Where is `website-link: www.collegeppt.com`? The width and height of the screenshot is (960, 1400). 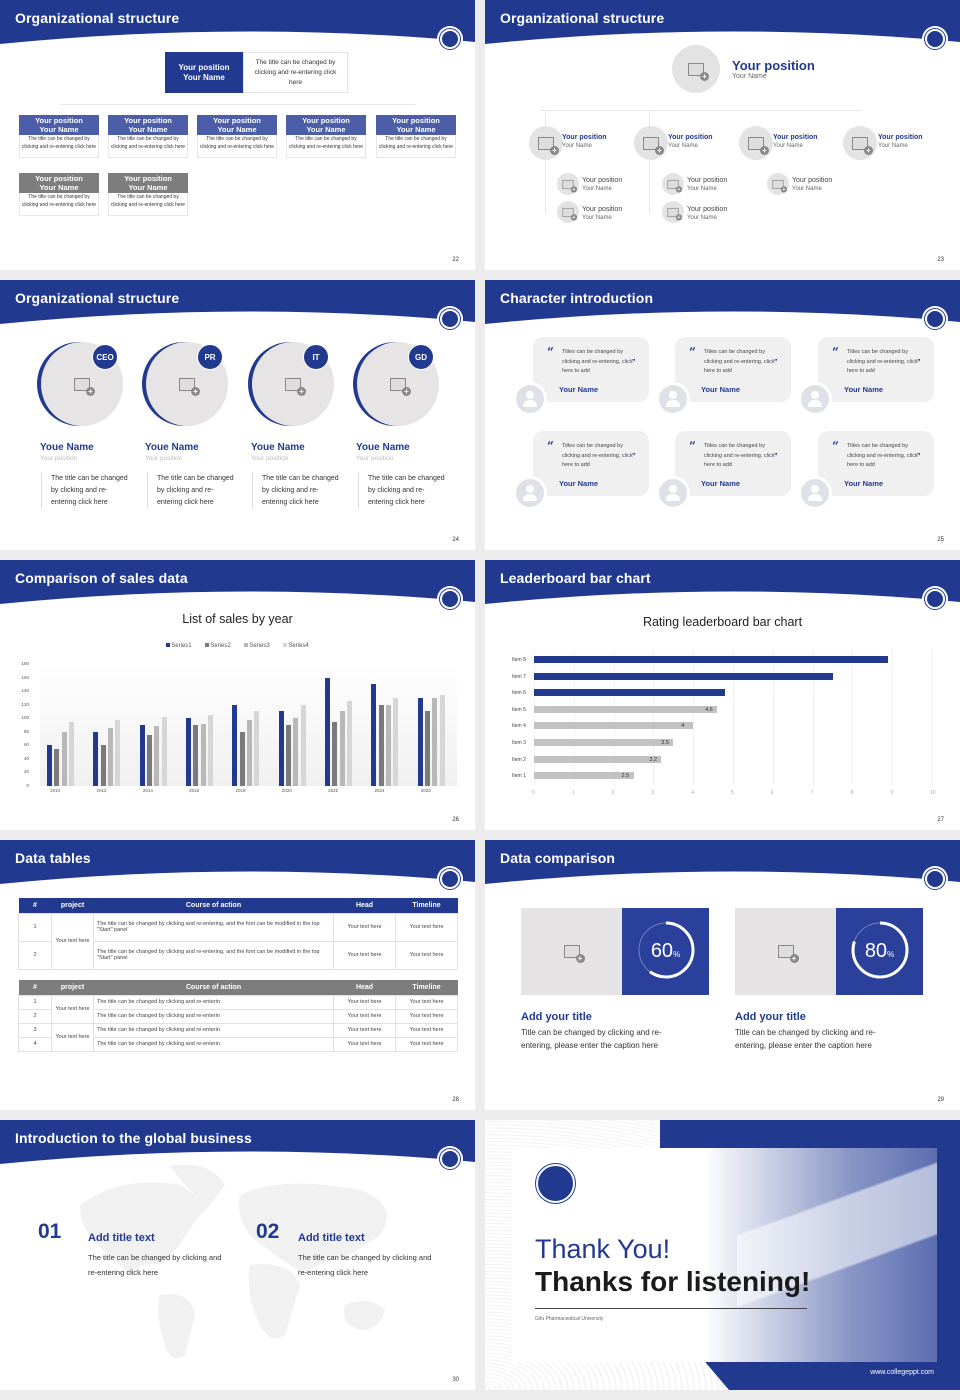 website-link: www.collegeppt.com is located at coordinates (902, 1372).